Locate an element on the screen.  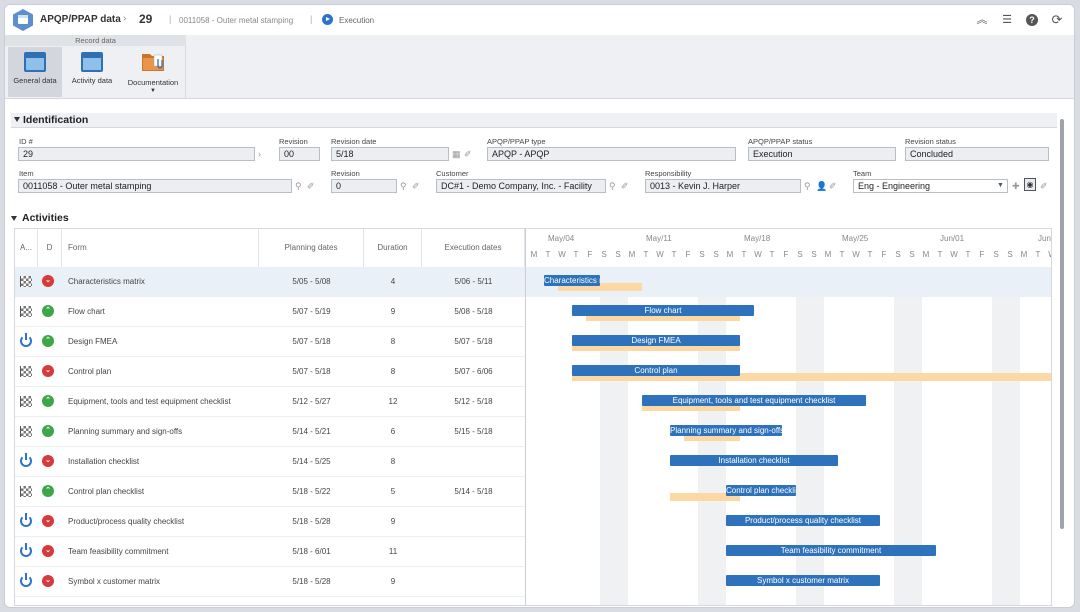
revision-status-field: Concluded is located at coordinates (977, 154).